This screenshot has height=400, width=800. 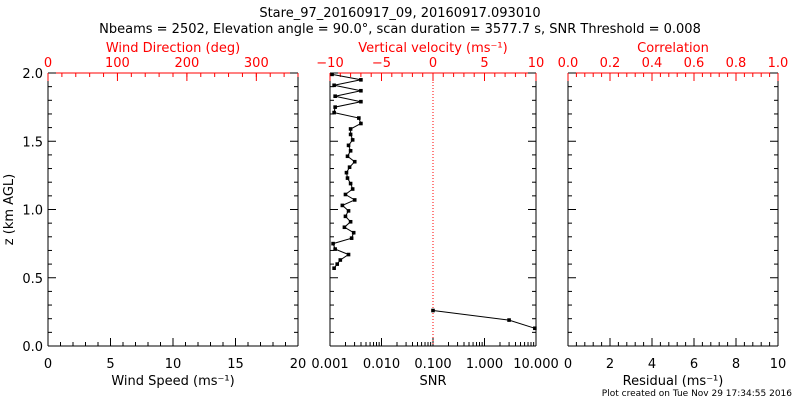 I want to click on y-tick-label: 0.0, so click(x=32, y=347).